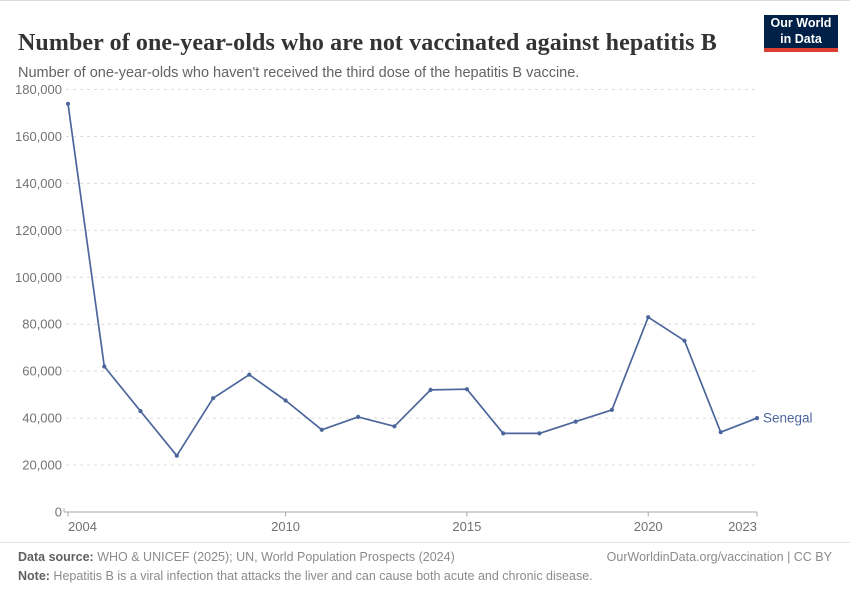  Describe the element at coordinates (38, 277) in the screenshot. I see `y-tick-label: 100,000` at that location.